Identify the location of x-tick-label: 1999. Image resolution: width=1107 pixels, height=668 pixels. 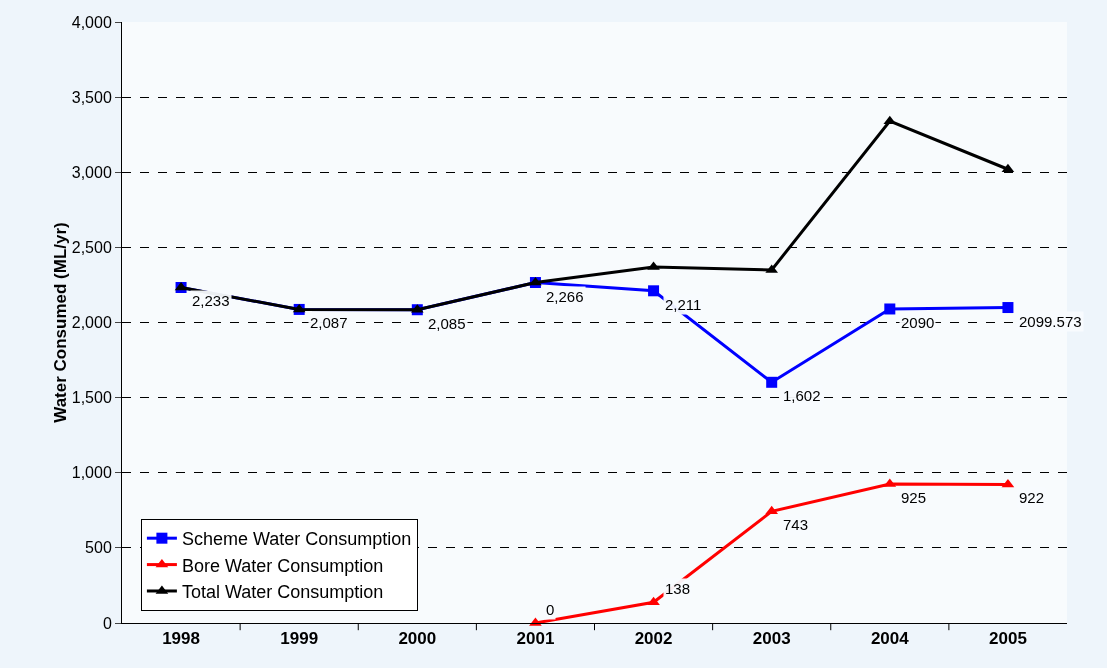
(299, 639).